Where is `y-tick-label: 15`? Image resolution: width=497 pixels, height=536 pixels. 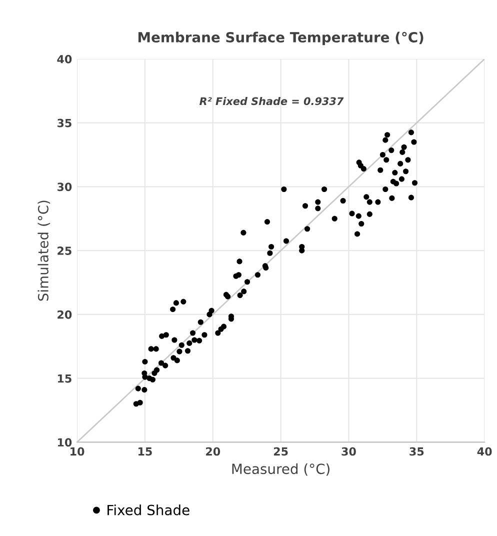
y-tick-label: 15 is located at coordinates (65, 378).